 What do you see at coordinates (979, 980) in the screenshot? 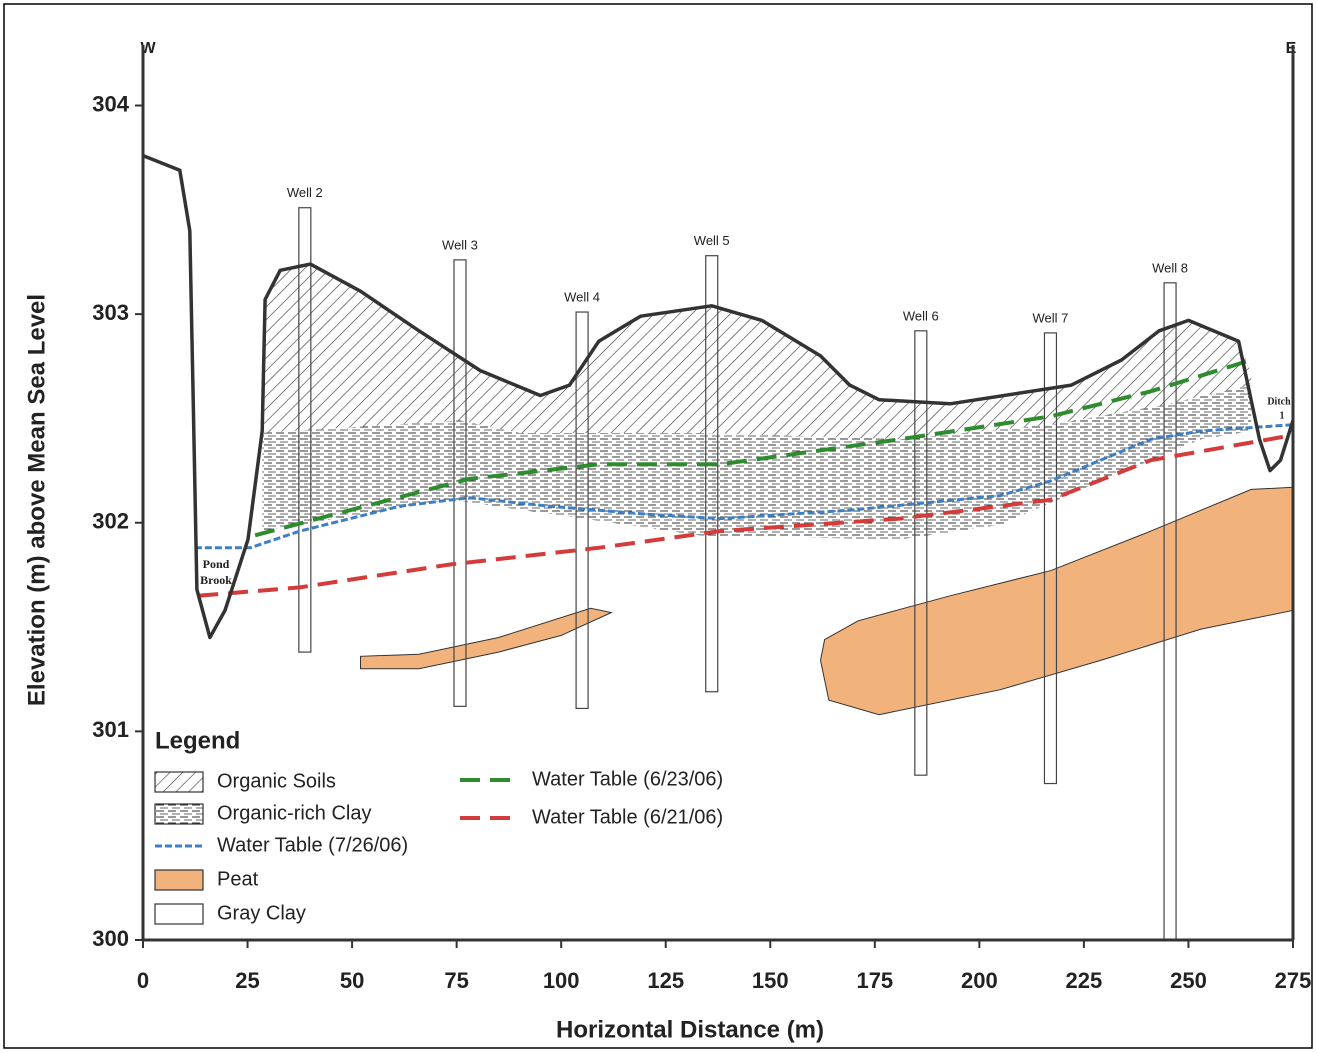
I see `x-tick-label: 200` at bounding box center [979, 980].